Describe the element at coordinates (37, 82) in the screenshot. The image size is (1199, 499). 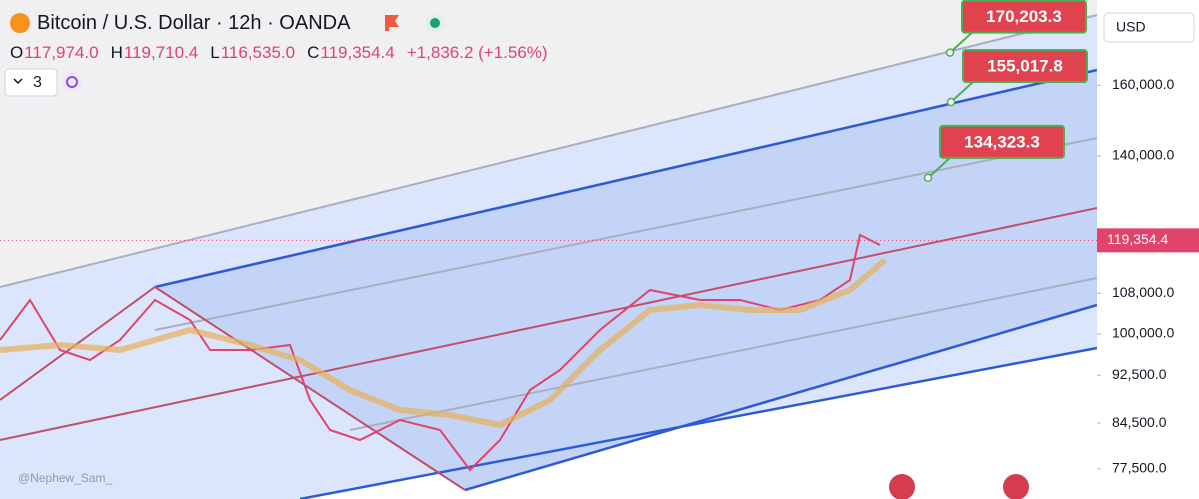
I see `interval-count: 3` at that location.